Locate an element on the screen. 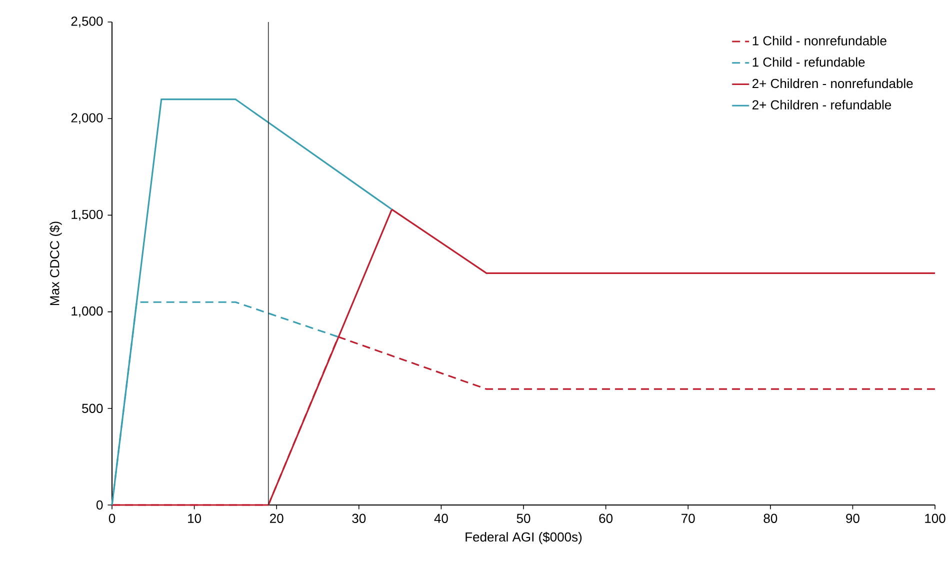  x-tick-label: 100 is located at coordinates (935, 518).